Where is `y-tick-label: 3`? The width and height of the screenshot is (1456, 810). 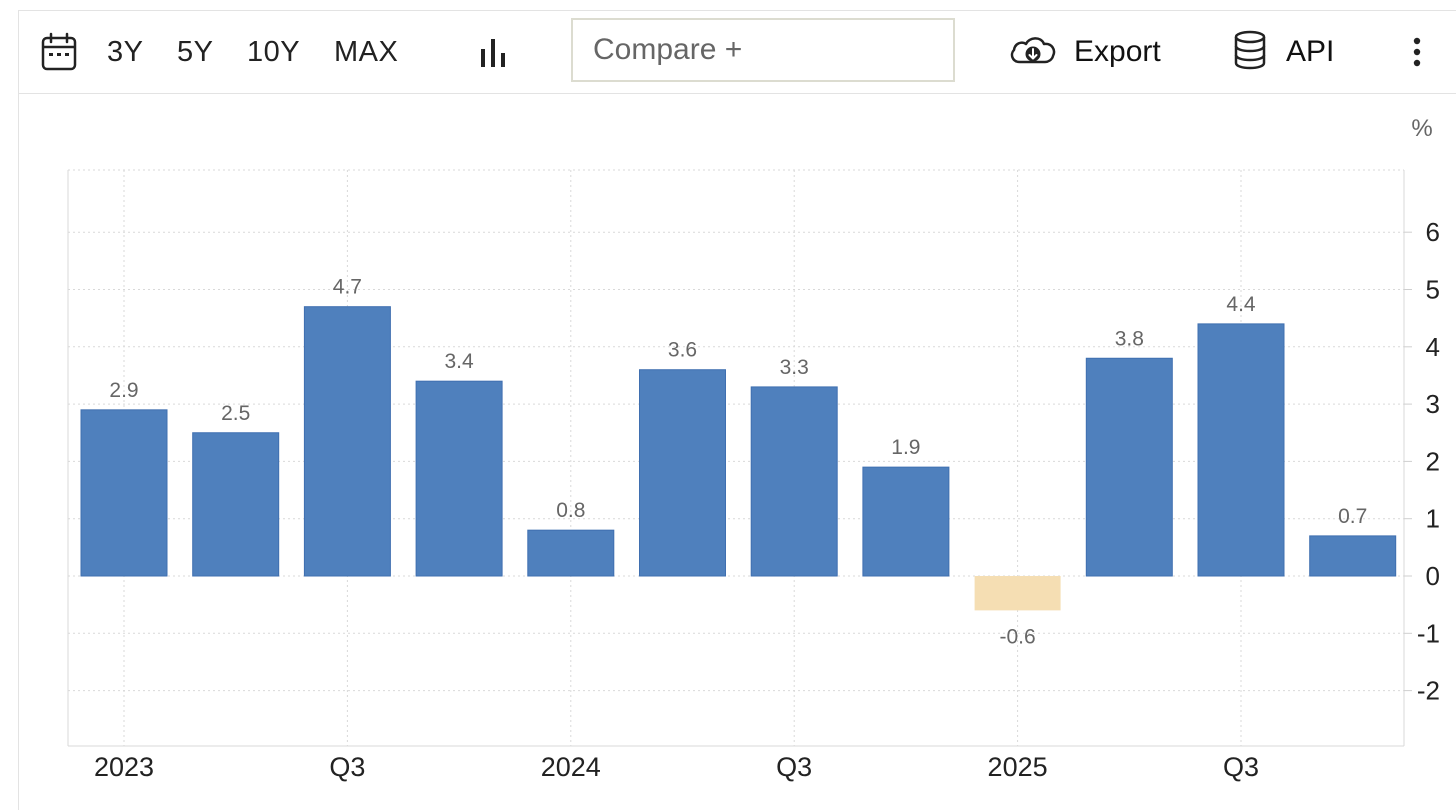
y-tick-label: 3 is located at coordinates (1433, 404).